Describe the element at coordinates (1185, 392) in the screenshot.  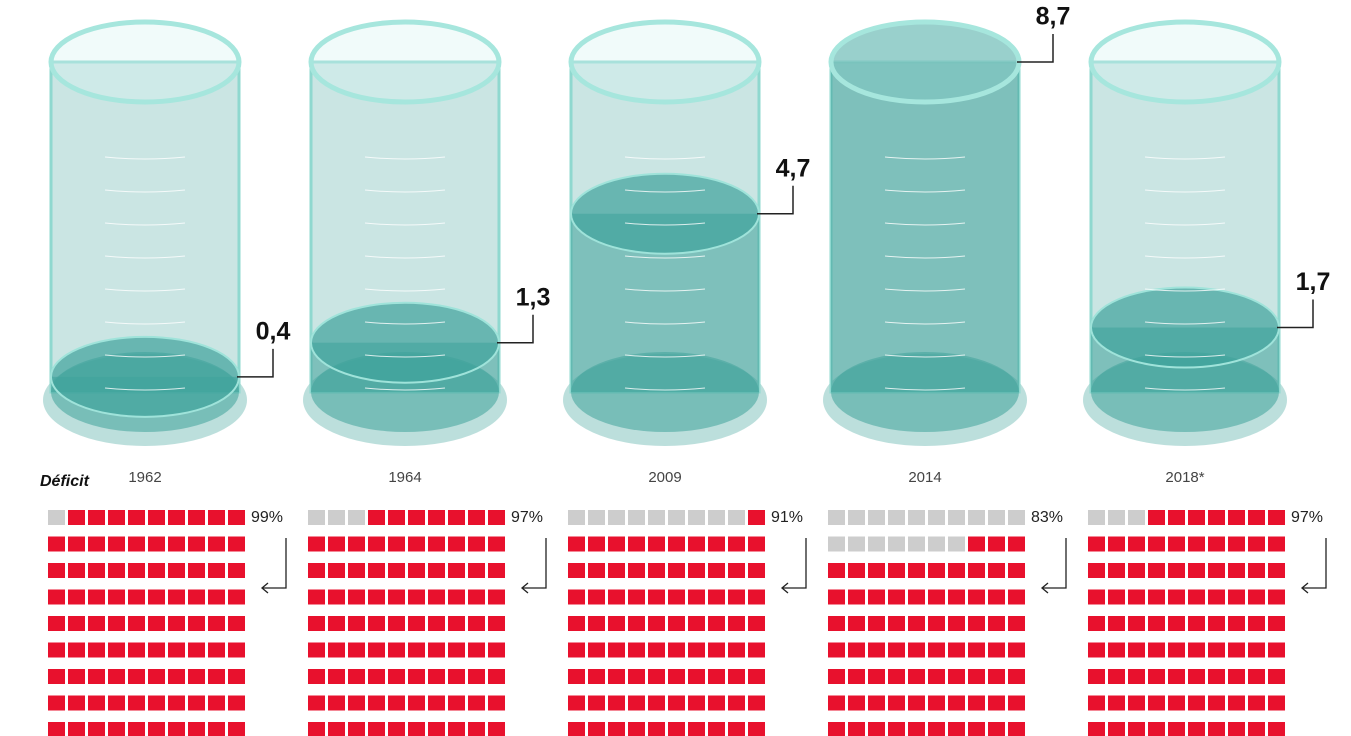
I see `liquid-bottom` at that location.